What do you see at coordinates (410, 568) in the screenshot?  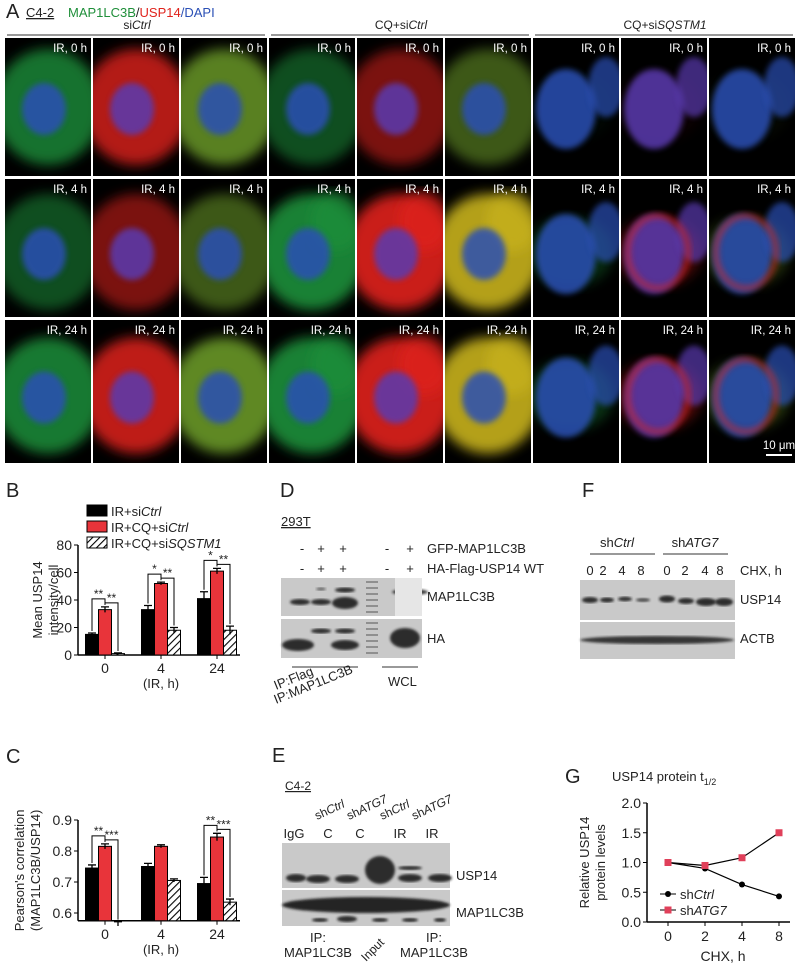 I see `d-sign-row2: +` at bounding box center [410, 568].